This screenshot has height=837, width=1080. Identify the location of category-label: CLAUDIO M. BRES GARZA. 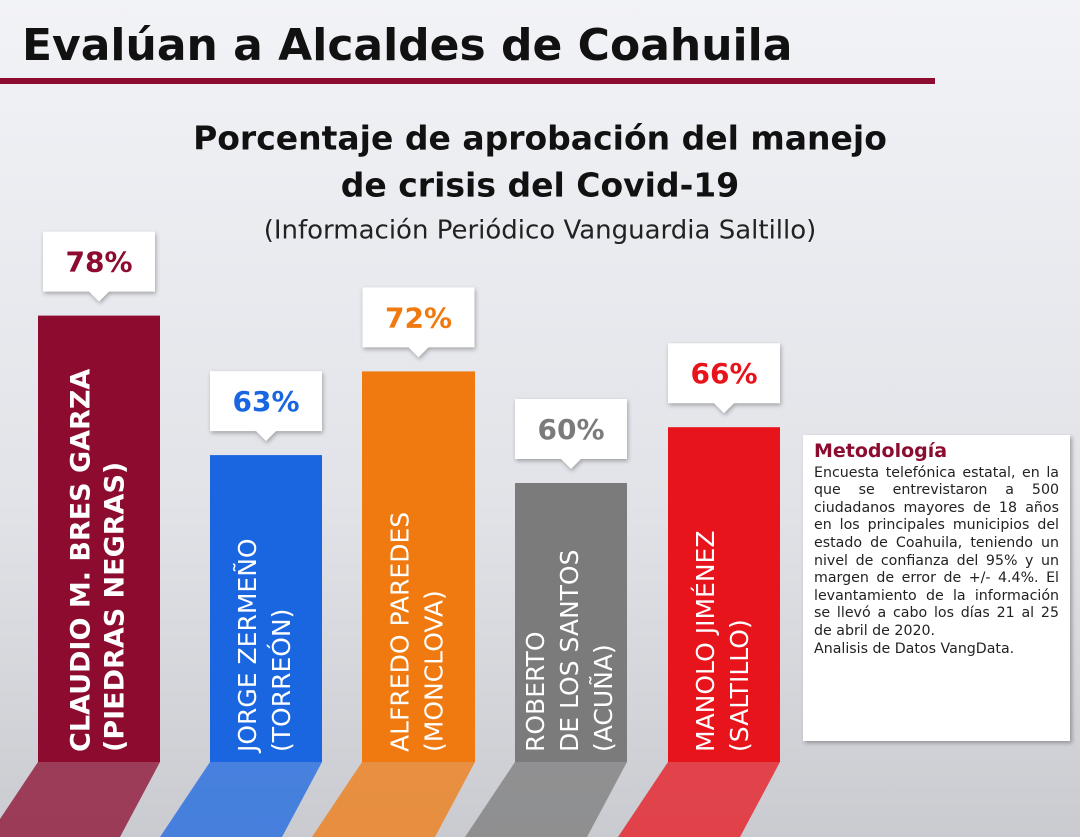
(81, 560).